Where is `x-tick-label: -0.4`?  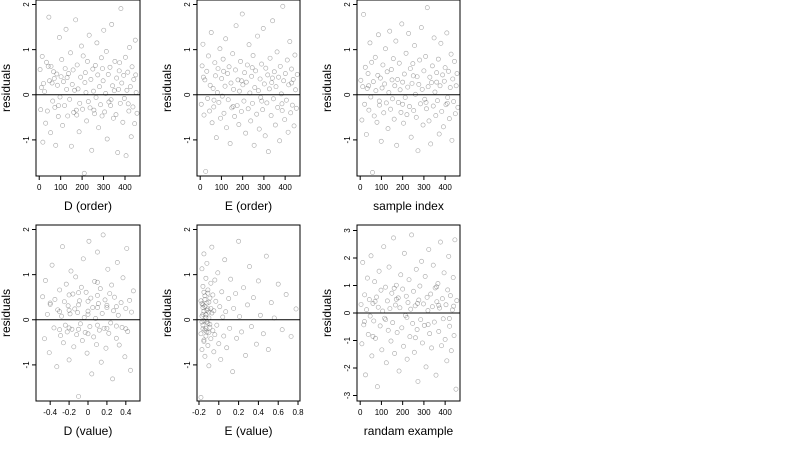 x-tick-label: -0.4 is located at coordinates (50, 412).